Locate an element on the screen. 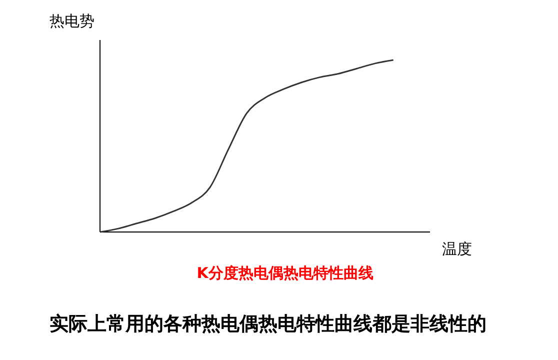 The image size is (558, 360). text: 实际上常用的各种热电偶热电特性曲线都是非线性的 is located at coordinates (268, 324).